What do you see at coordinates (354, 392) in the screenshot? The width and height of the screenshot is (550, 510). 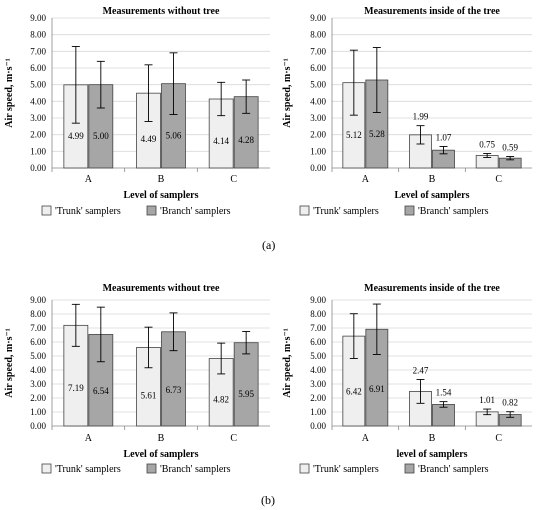 I see `data-label: 6.42` at bounding box center [354, 392].